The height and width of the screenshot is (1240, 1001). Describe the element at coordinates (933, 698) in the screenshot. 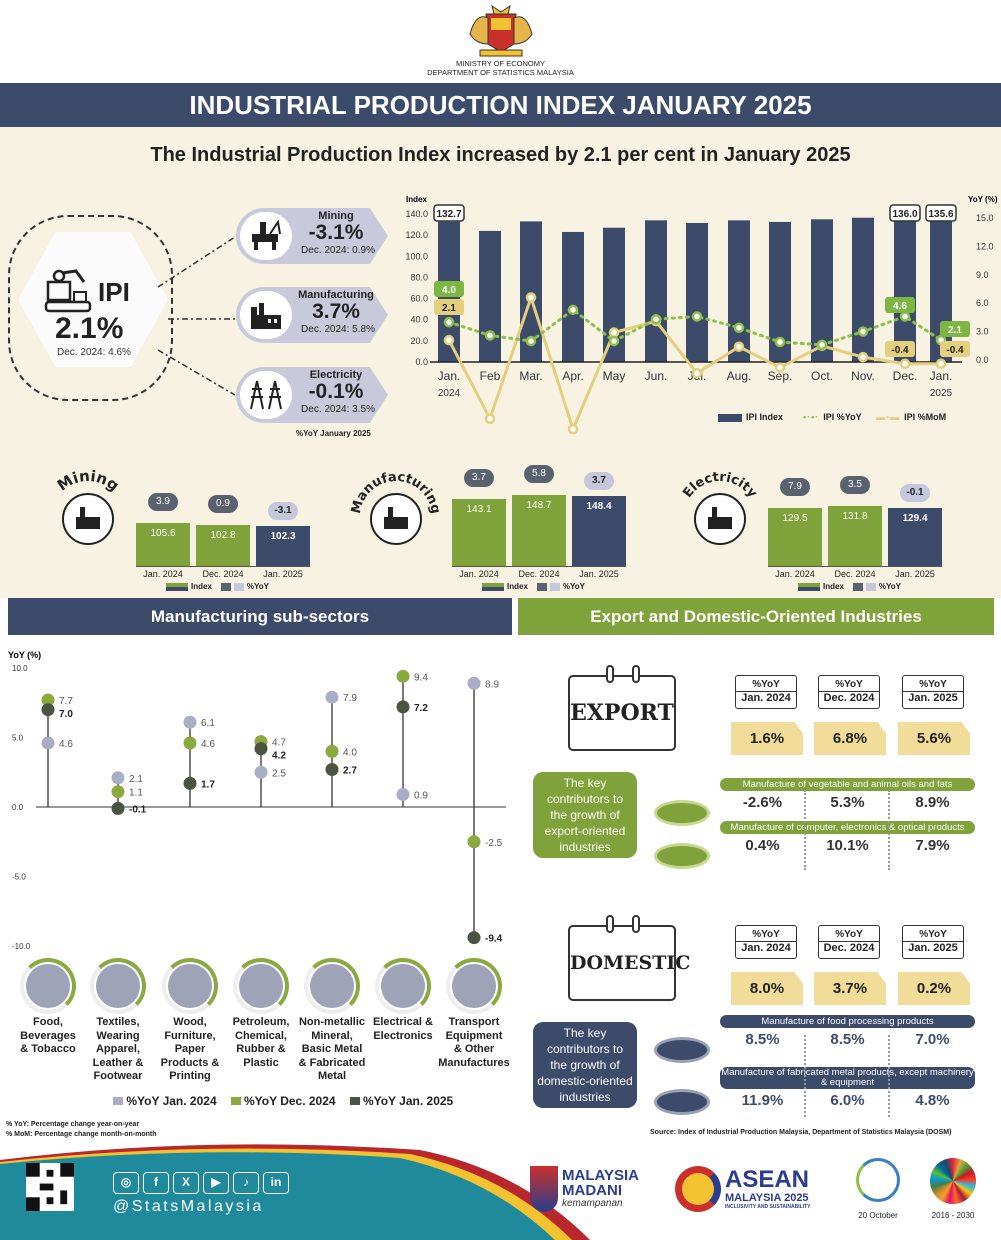

I see `period-label: Jan. 2025` at that location.